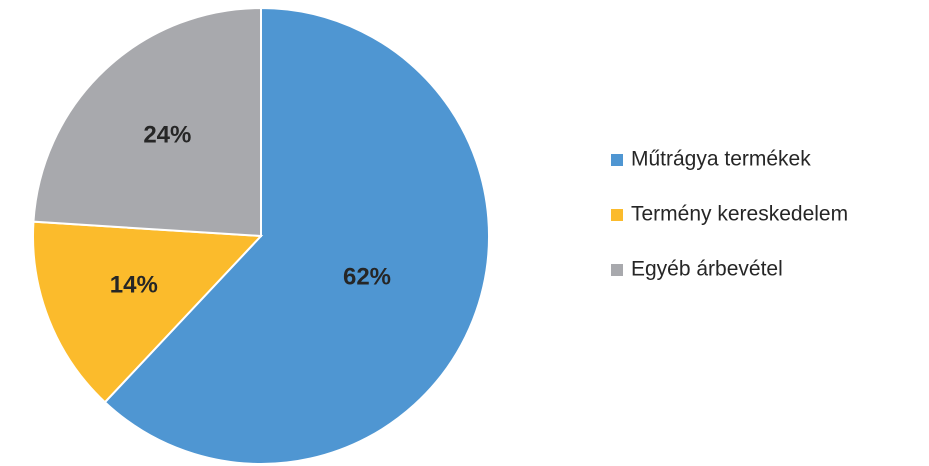 This screenshot has width=929, height=466. Describe the element at coordinates (721, 159) in the screenshot. I see `legend-label: Műtrágya termékek` at that location.